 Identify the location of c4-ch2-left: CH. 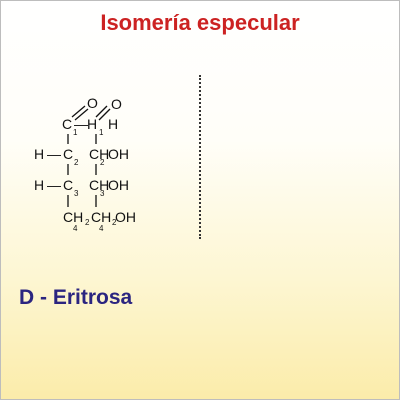
(73, 217).